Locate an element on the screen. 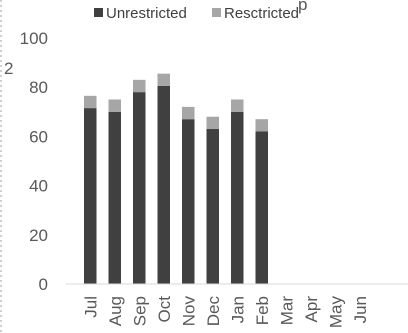 This screenshot has width=408, height=333. x-tick-label: Oct is located at coordinates (164, 309).